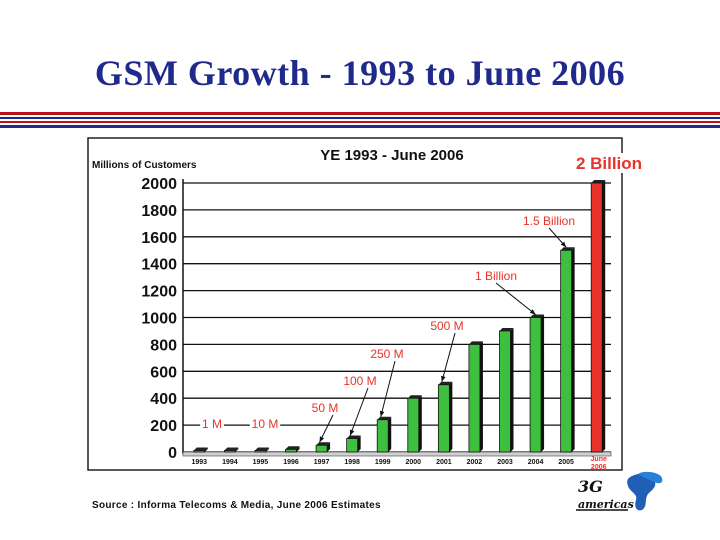 The image size is (720, 540). I want to click on x-tick-label-June-2006-0: June, so click(599, 459).